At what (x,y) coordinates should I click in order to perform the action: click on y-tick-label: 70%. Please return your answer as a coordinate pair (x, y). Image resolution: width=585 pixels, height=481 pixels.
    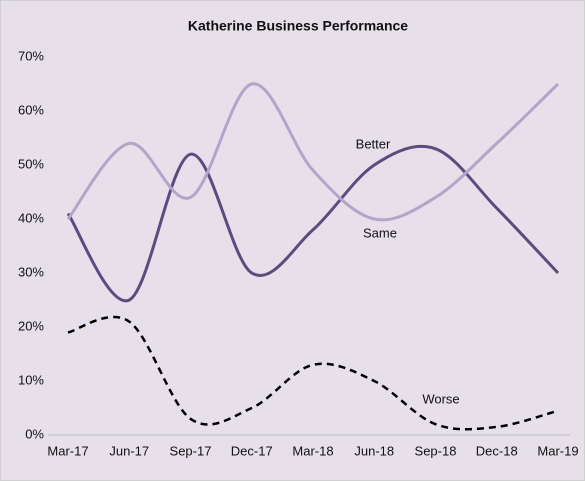
    Looking at the image, I should click on (31, 55).